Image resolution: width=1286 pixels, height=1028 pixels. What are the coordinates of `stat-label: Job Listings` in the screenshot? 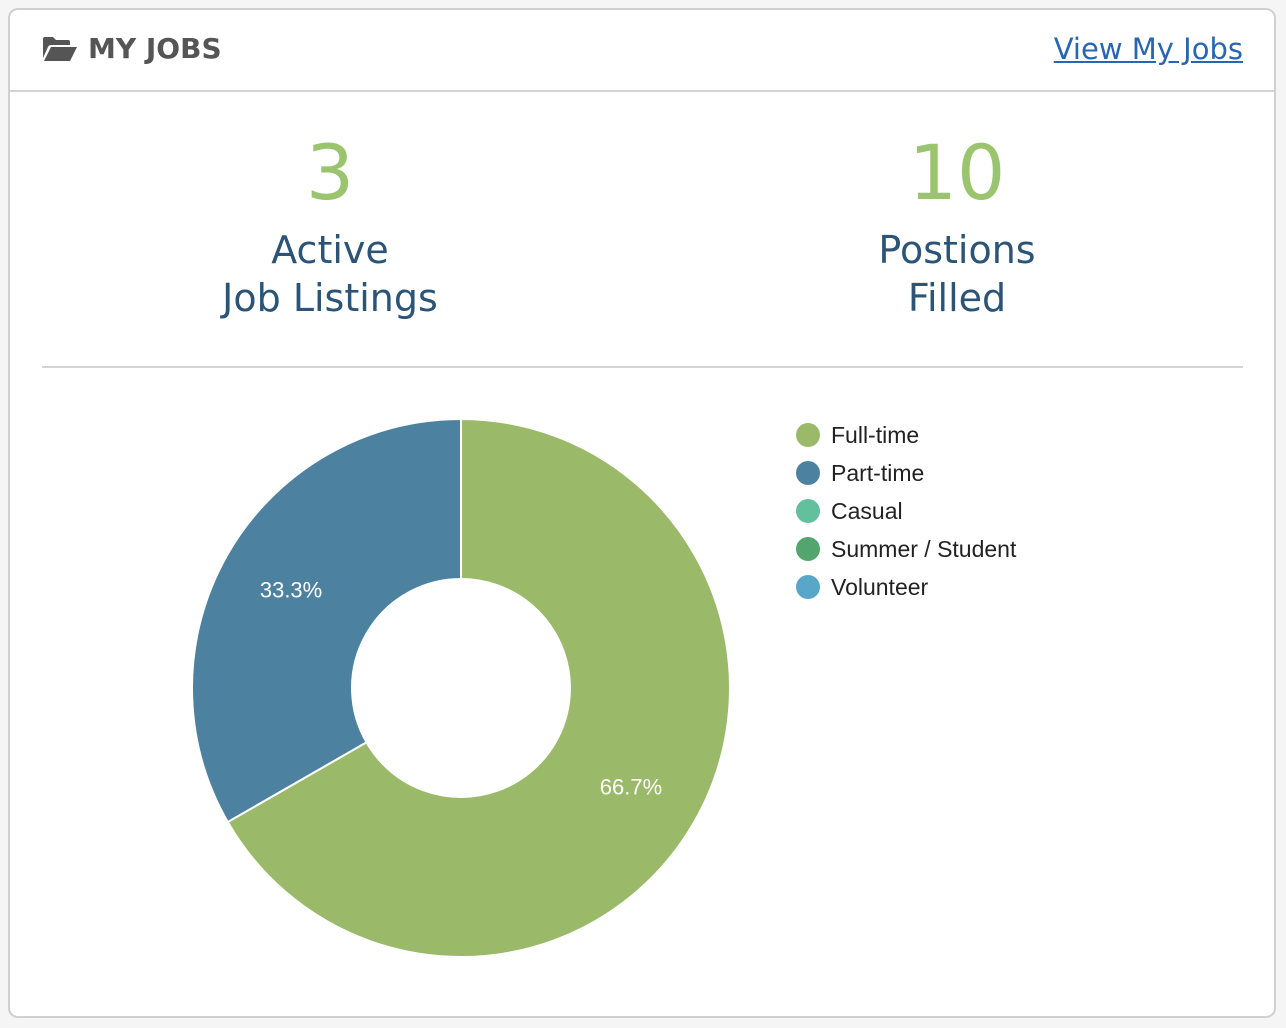 It's located at (330, 298).